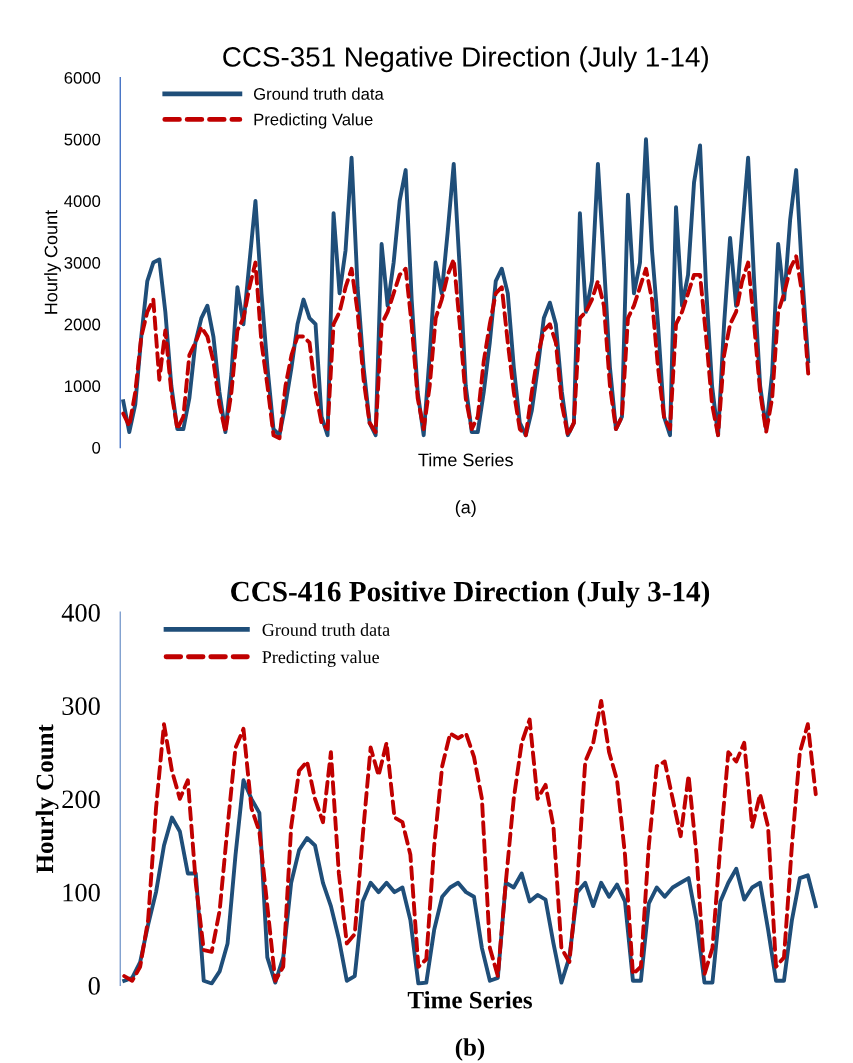  Describe the element at coordinates (80, 612) in the screenshot. I see `y-tick-label: 400` at that location.